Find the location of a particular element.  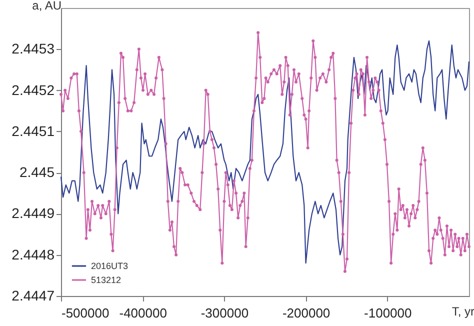

y-axis-title: a, AU is located at coordinates (47, 6).